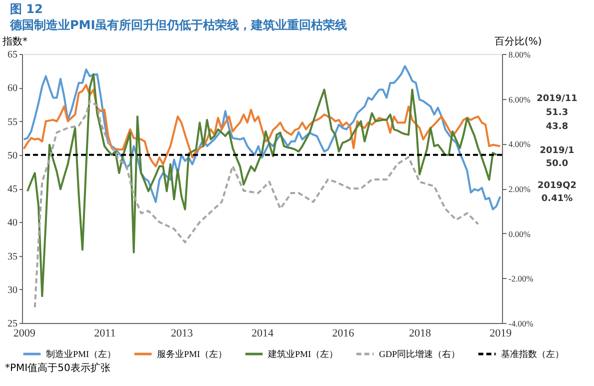  Describe the element at coordinates (24, 334) in the screenshot. I see `x-tick-label: 2009` at that location.